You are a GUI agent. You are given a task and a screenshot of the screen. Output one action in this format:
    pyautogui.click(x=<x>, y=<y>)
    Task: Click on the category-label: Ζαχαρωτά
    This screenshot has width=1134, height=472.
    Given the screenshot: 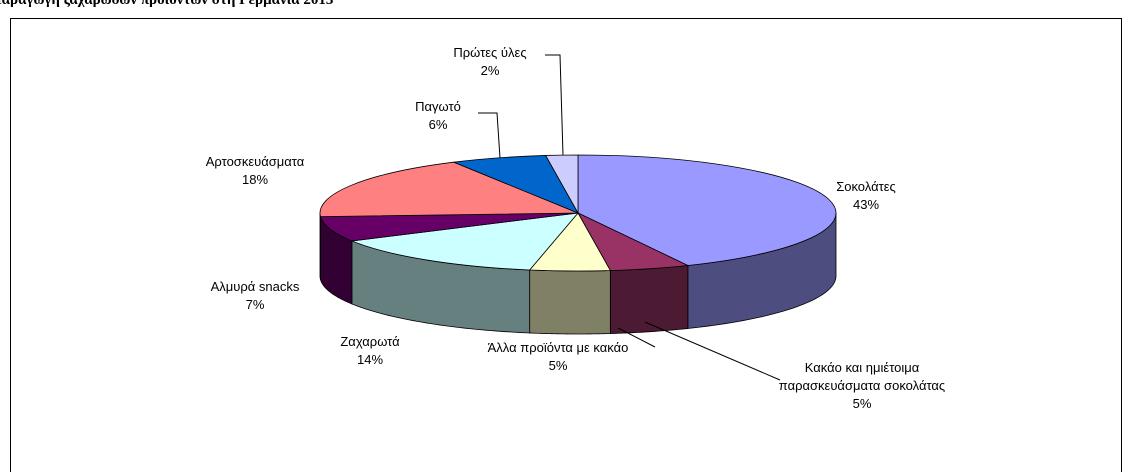 What is the action you would take?
    pyautogui.click(x=370, y=341)
    